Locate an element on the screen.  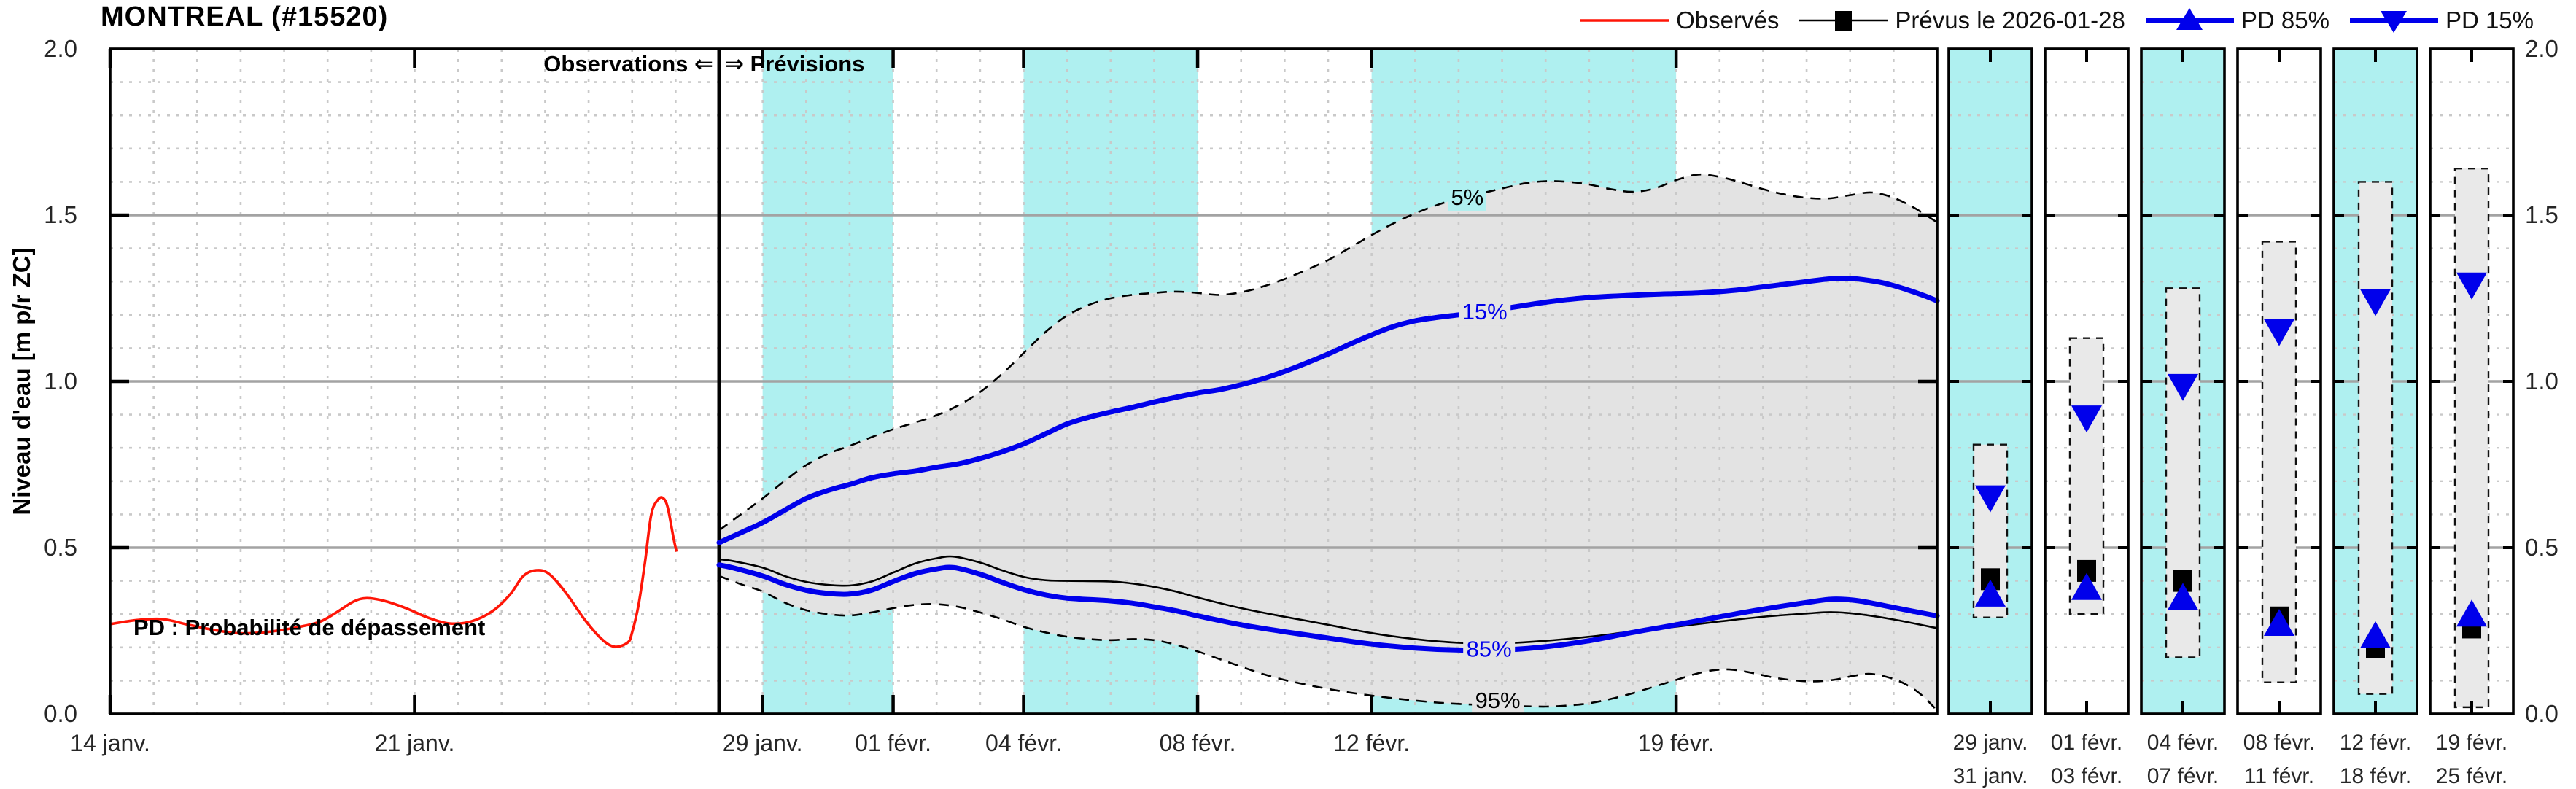
legend-label: PD 15% is located at coordinates (2489, 20).